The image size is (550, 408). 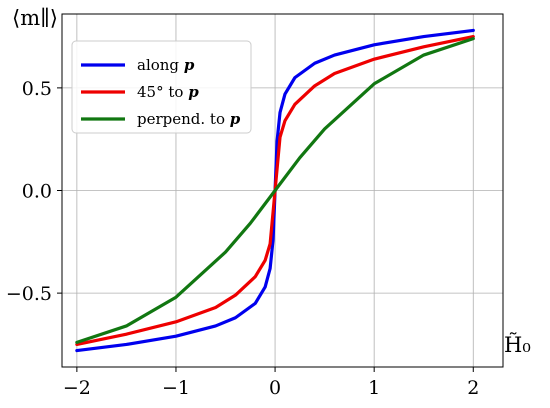 I want to click on x-tick-label: −2, so click(x=77, y=388).